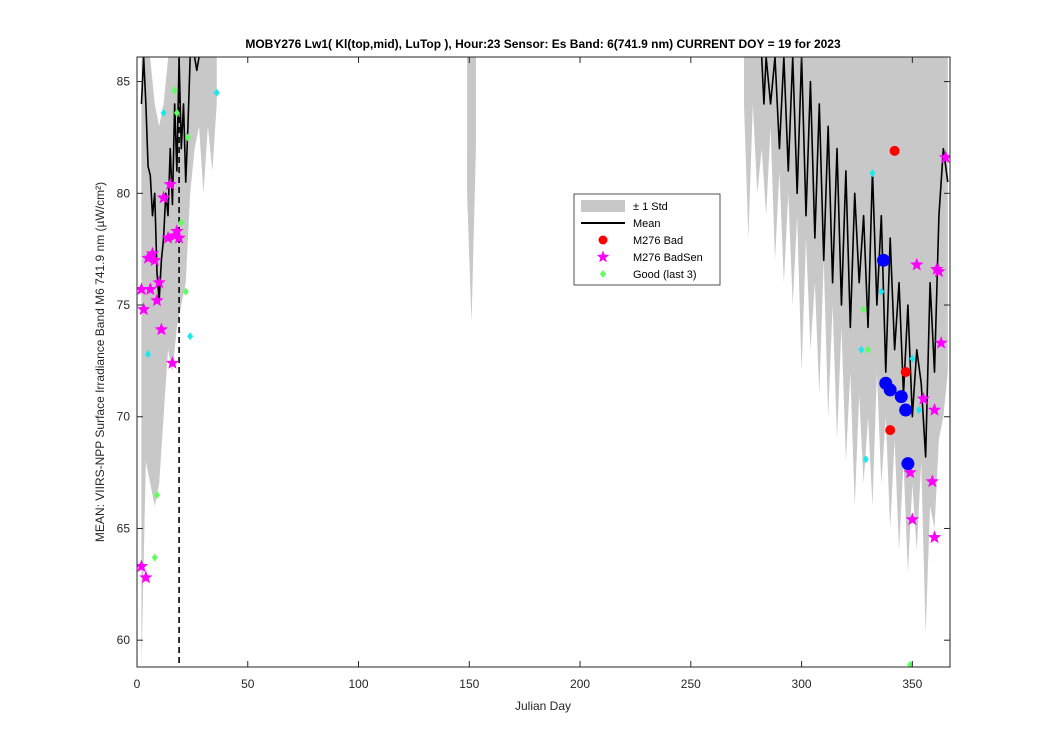 The height and width of the screenshot is (750, 1050). Describe the element at coordinates (647, 224) in the screenshot. I see `legend-label: Mean` at that location.